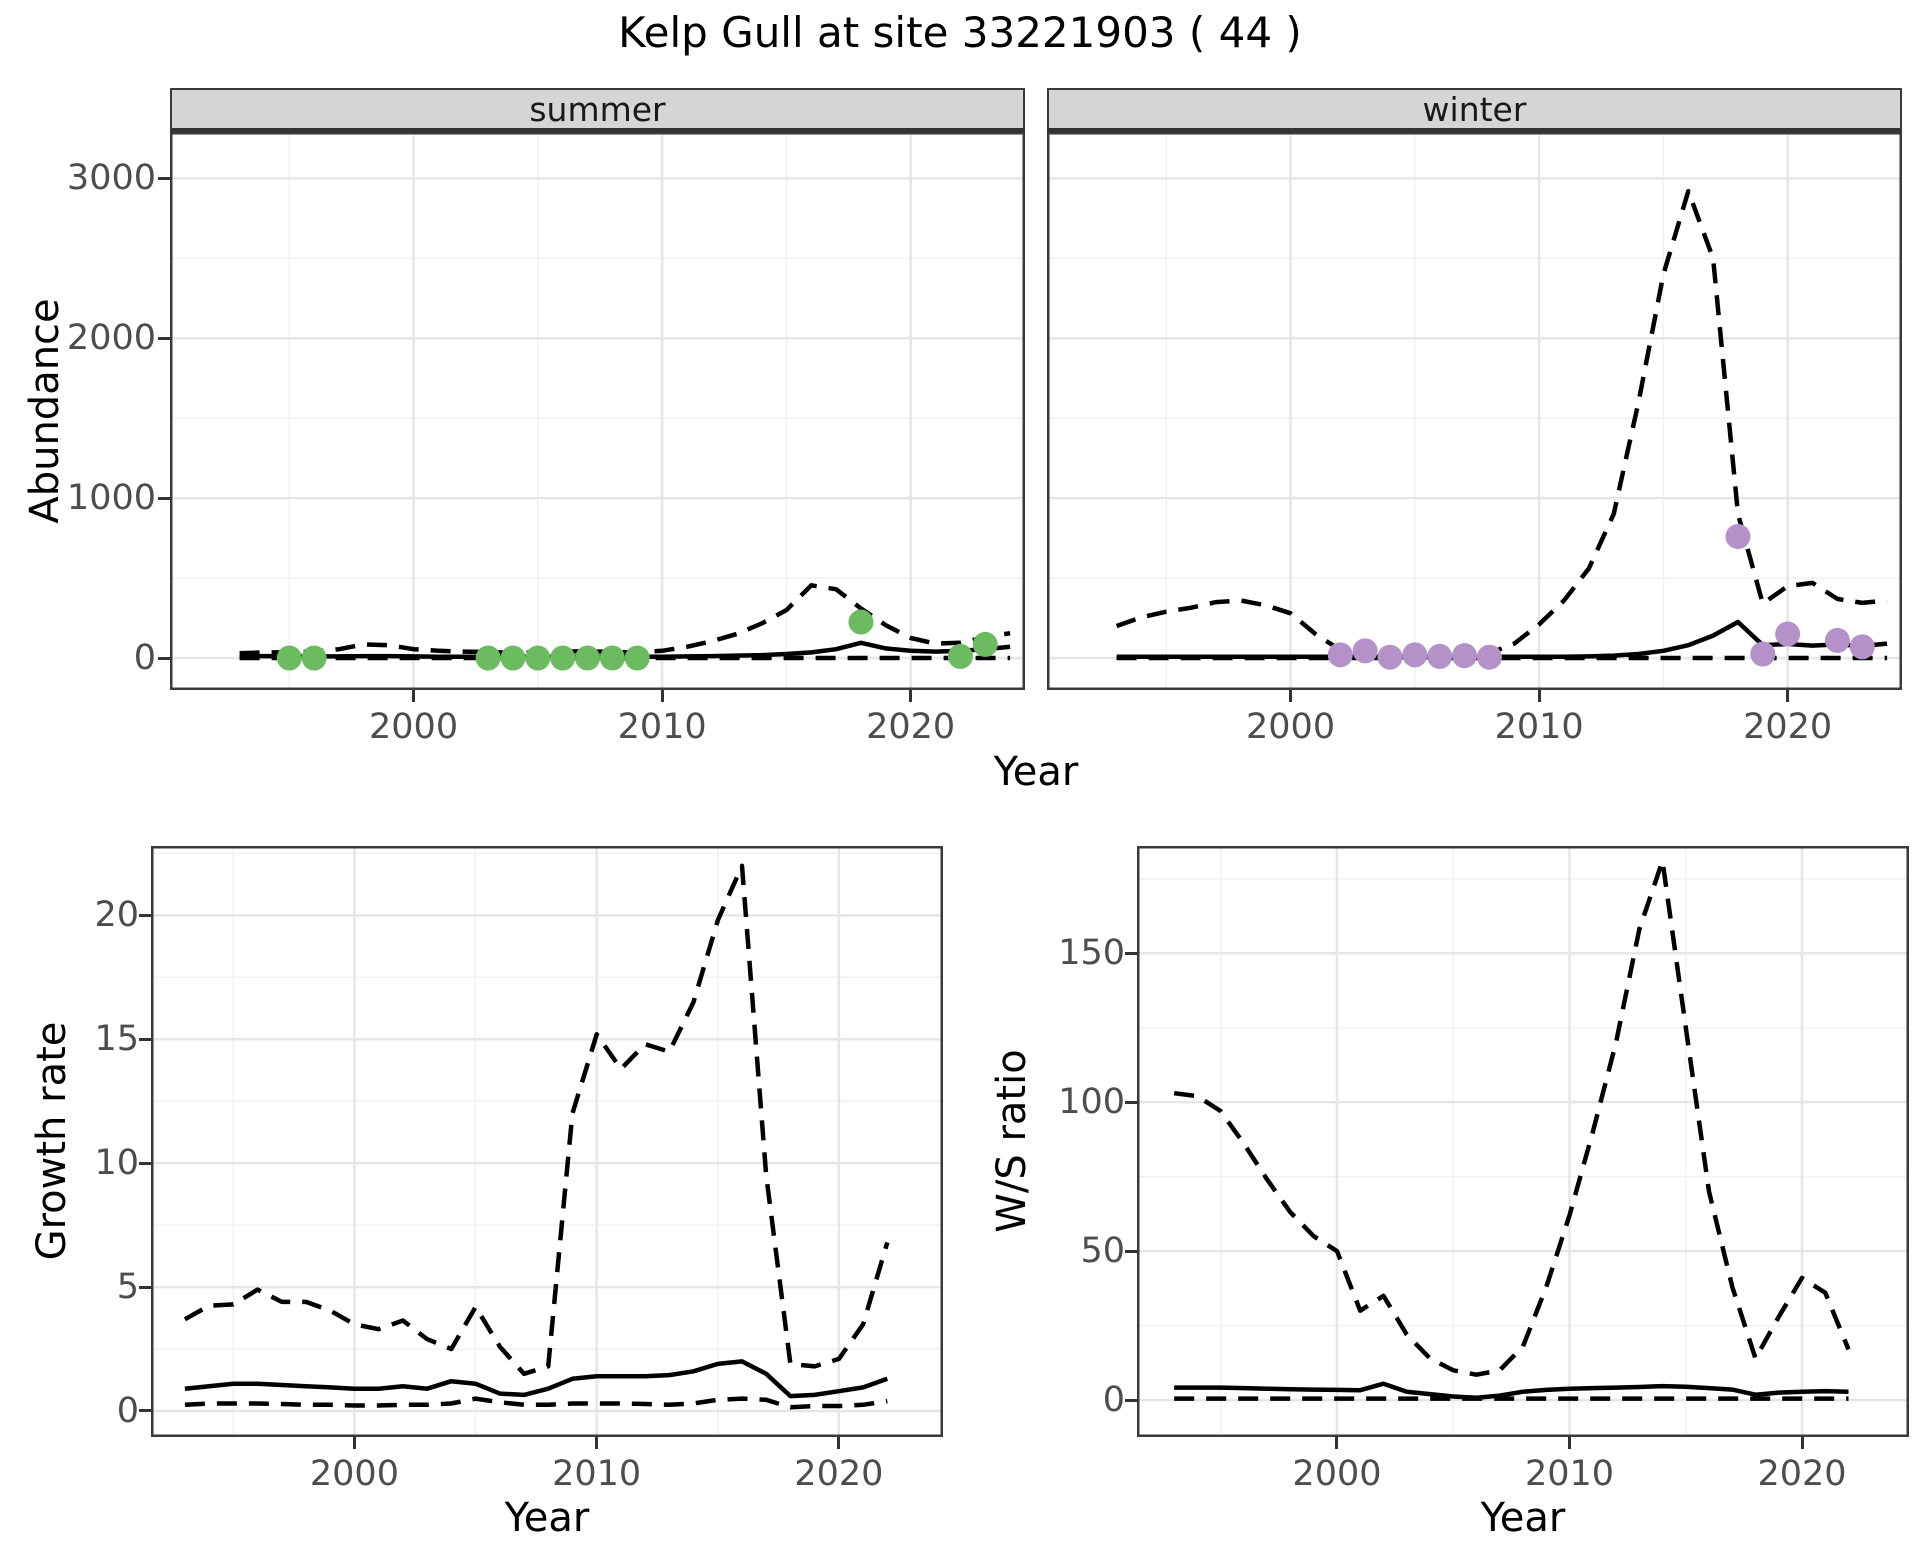 The height and width of the screenshot is (1560, 1920). What do you see at coordinates (1012, 1141) in the screenshot?
I see `ws-y-axis-title: W/S ratio` at bounding box center [1012, 1141].